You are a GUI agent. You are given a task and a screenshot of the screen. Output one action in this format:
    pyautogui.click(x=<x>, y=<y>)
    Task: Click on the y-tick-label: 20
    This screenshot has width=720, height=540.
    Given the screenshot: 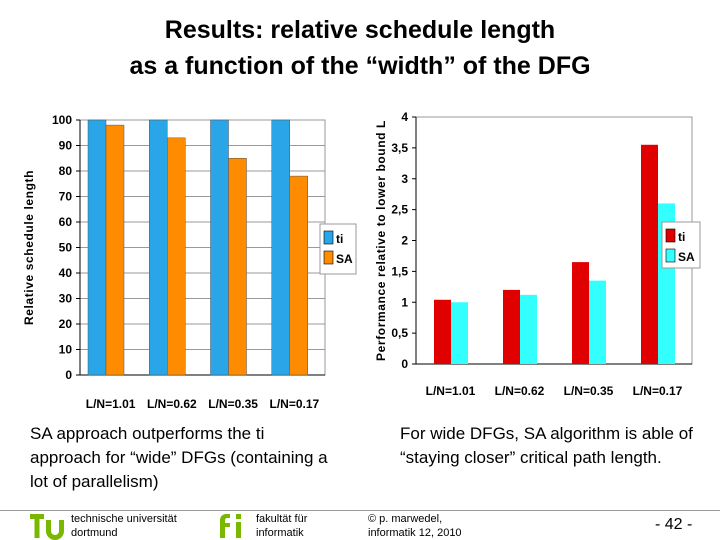 What is the action you would take?
    pyautogui.click(x=66, y=324)
    